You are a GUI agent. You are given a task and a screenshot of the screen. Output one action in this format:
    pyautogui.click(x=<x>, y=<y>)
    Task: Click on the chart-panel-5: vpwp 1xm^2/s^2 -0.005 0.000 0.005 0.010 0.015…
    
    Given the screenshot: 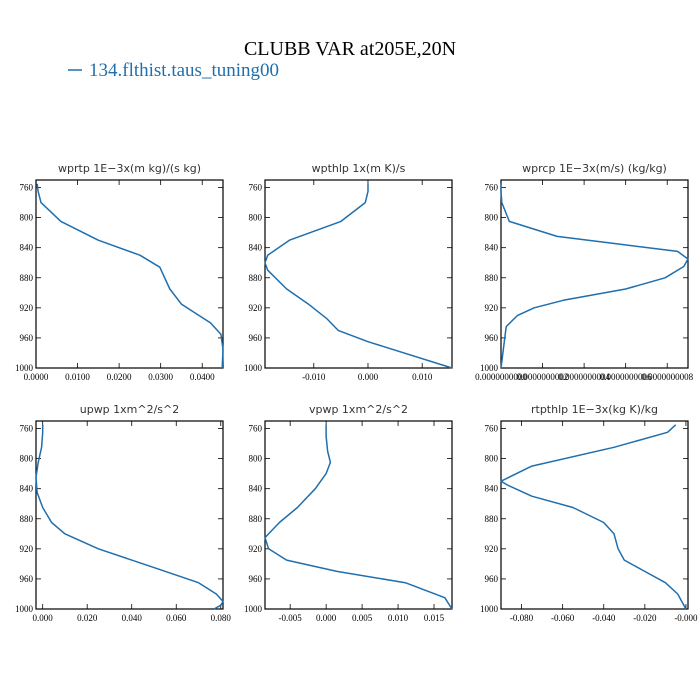 What is the action you would take?
    pyautogui.click(x=348, y=513)
    